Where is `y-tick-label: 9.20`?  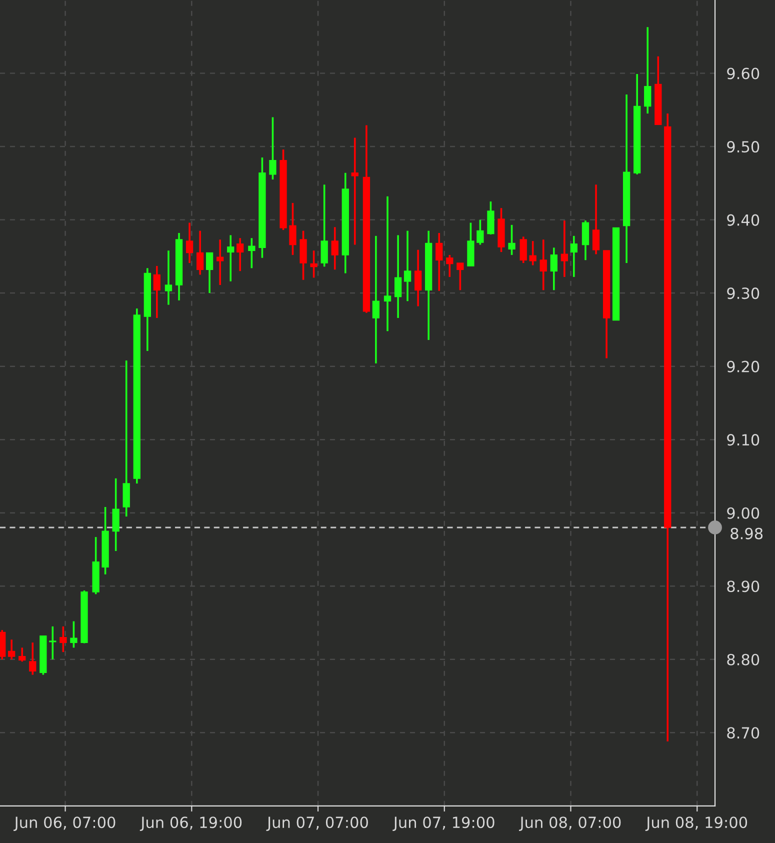 y-tick-label: 9.20 is located at coordinates (743, 366).